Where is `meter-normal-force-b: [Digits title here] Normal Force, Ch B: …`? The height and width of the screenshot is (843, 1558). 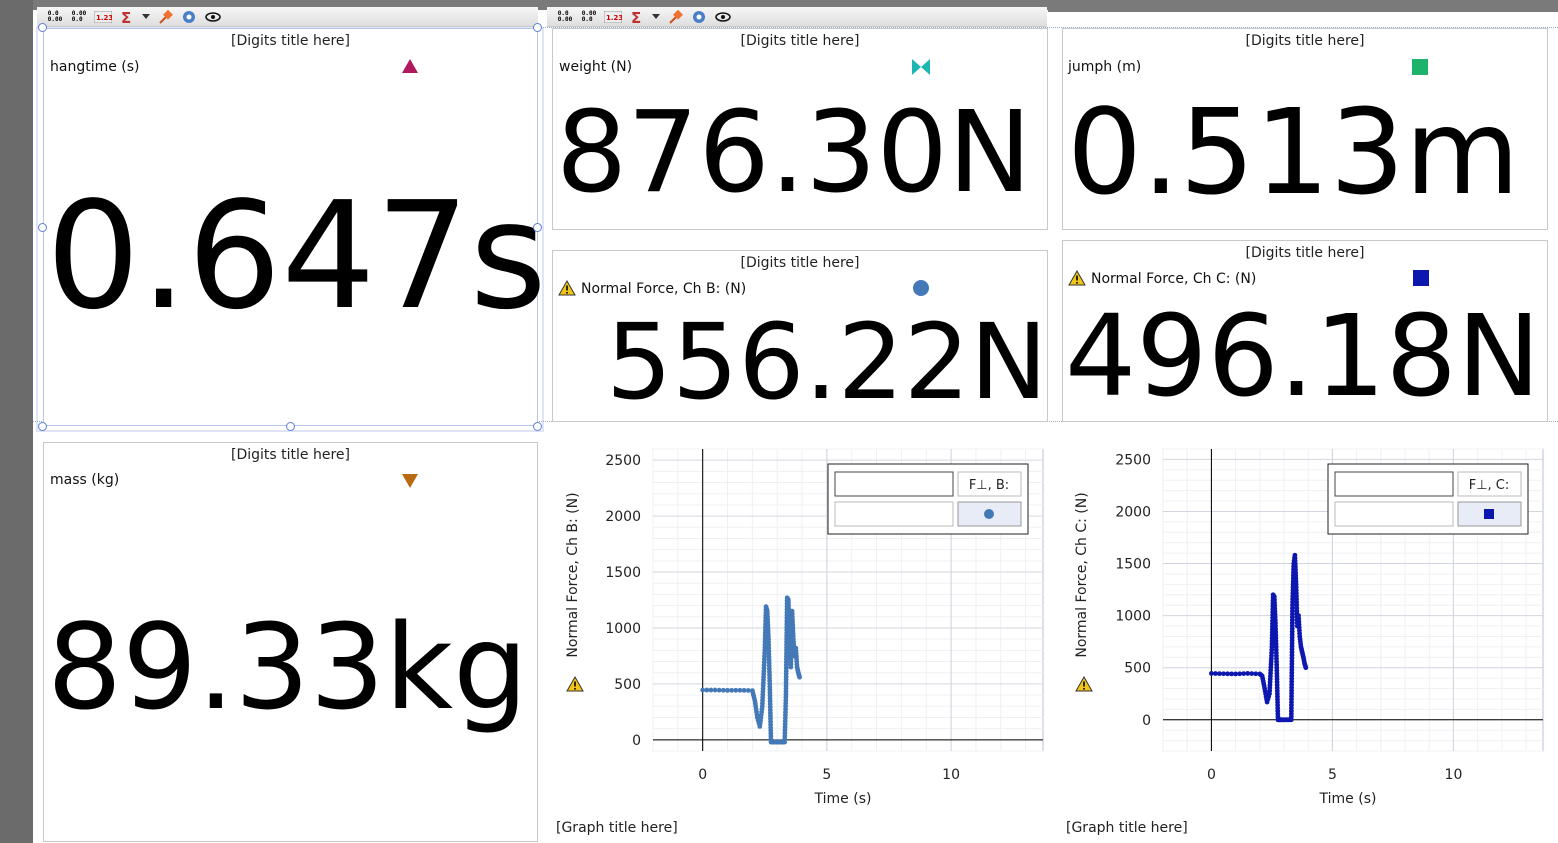
meter-normal-force-b: [Digits title here] Normal Force, Ch B: … is located at coordinates (800, 336).